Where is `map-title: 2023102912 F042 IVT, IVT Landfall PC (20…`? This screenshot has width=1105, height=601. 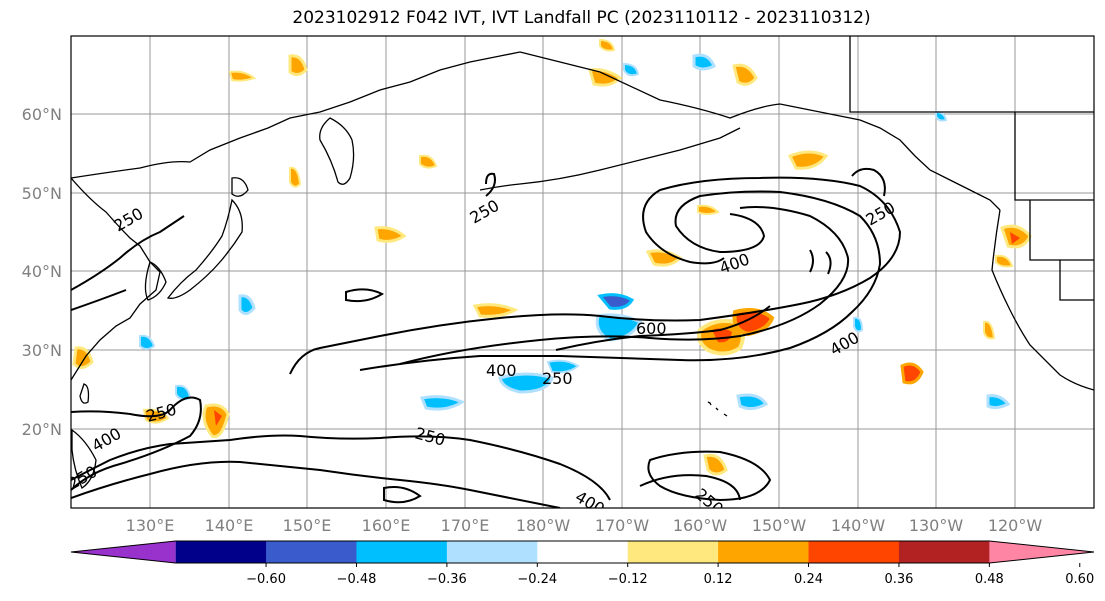 map-title: 2023102912 F042 IVT, IVT Landfall PC (20… is located at coordinates (581, 18).